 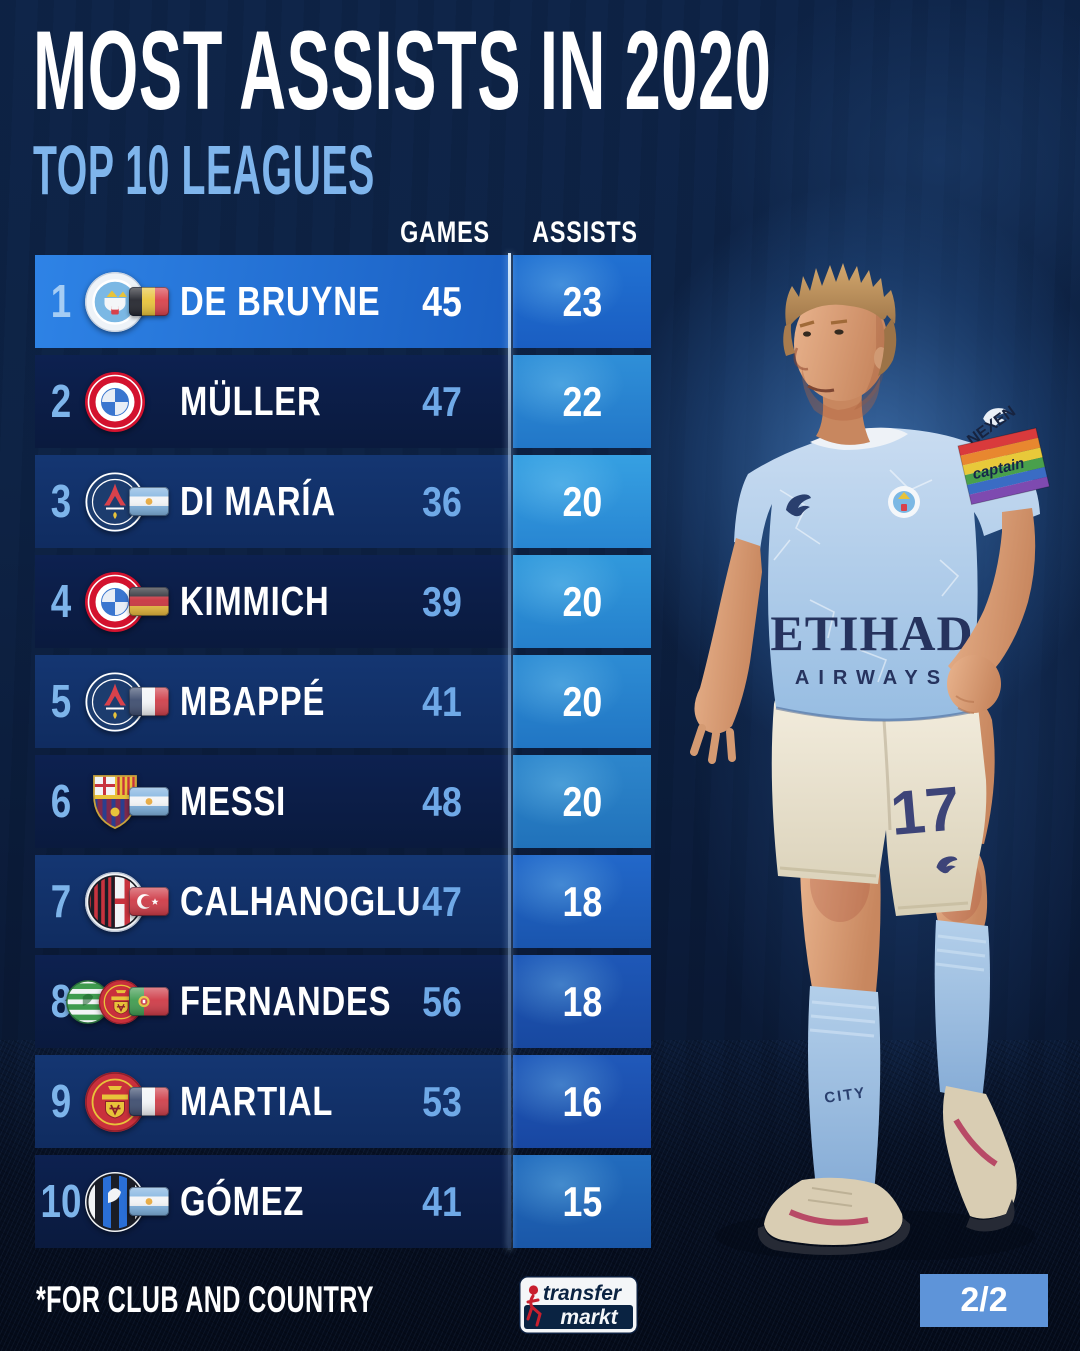 I want to click on rank-value: 6, so click(x=61, y=801).